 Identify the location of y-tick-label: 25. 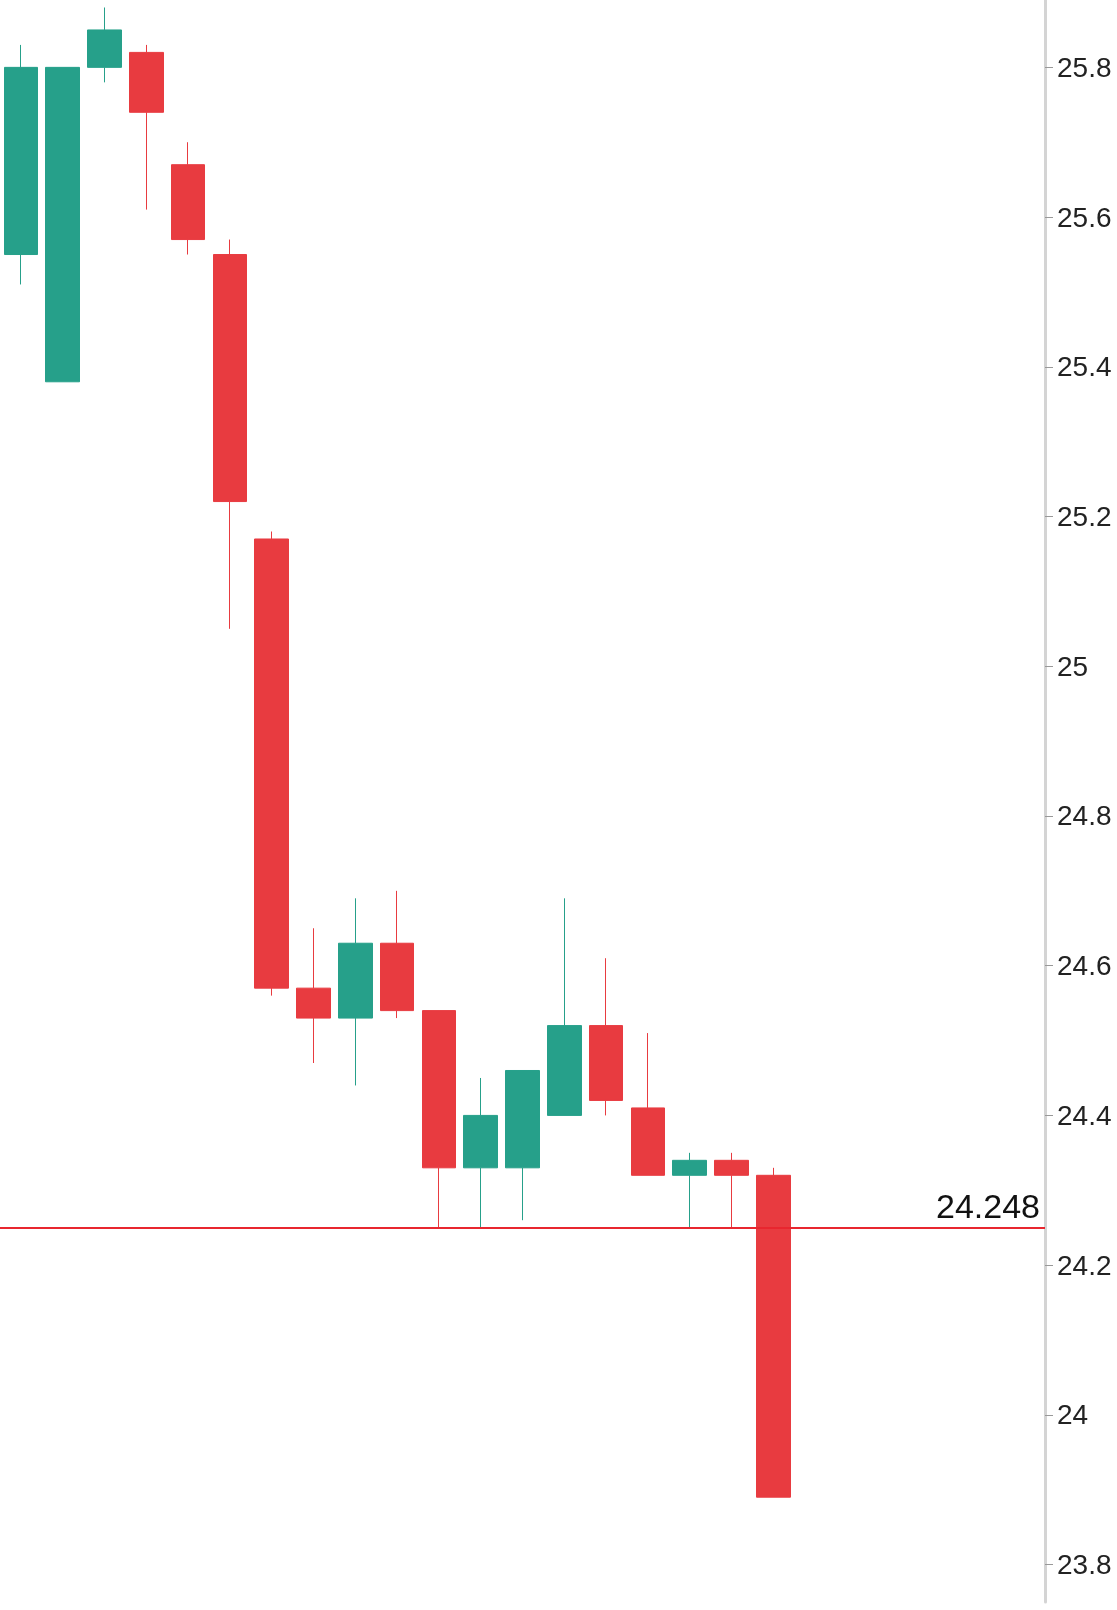
(1073, 666).